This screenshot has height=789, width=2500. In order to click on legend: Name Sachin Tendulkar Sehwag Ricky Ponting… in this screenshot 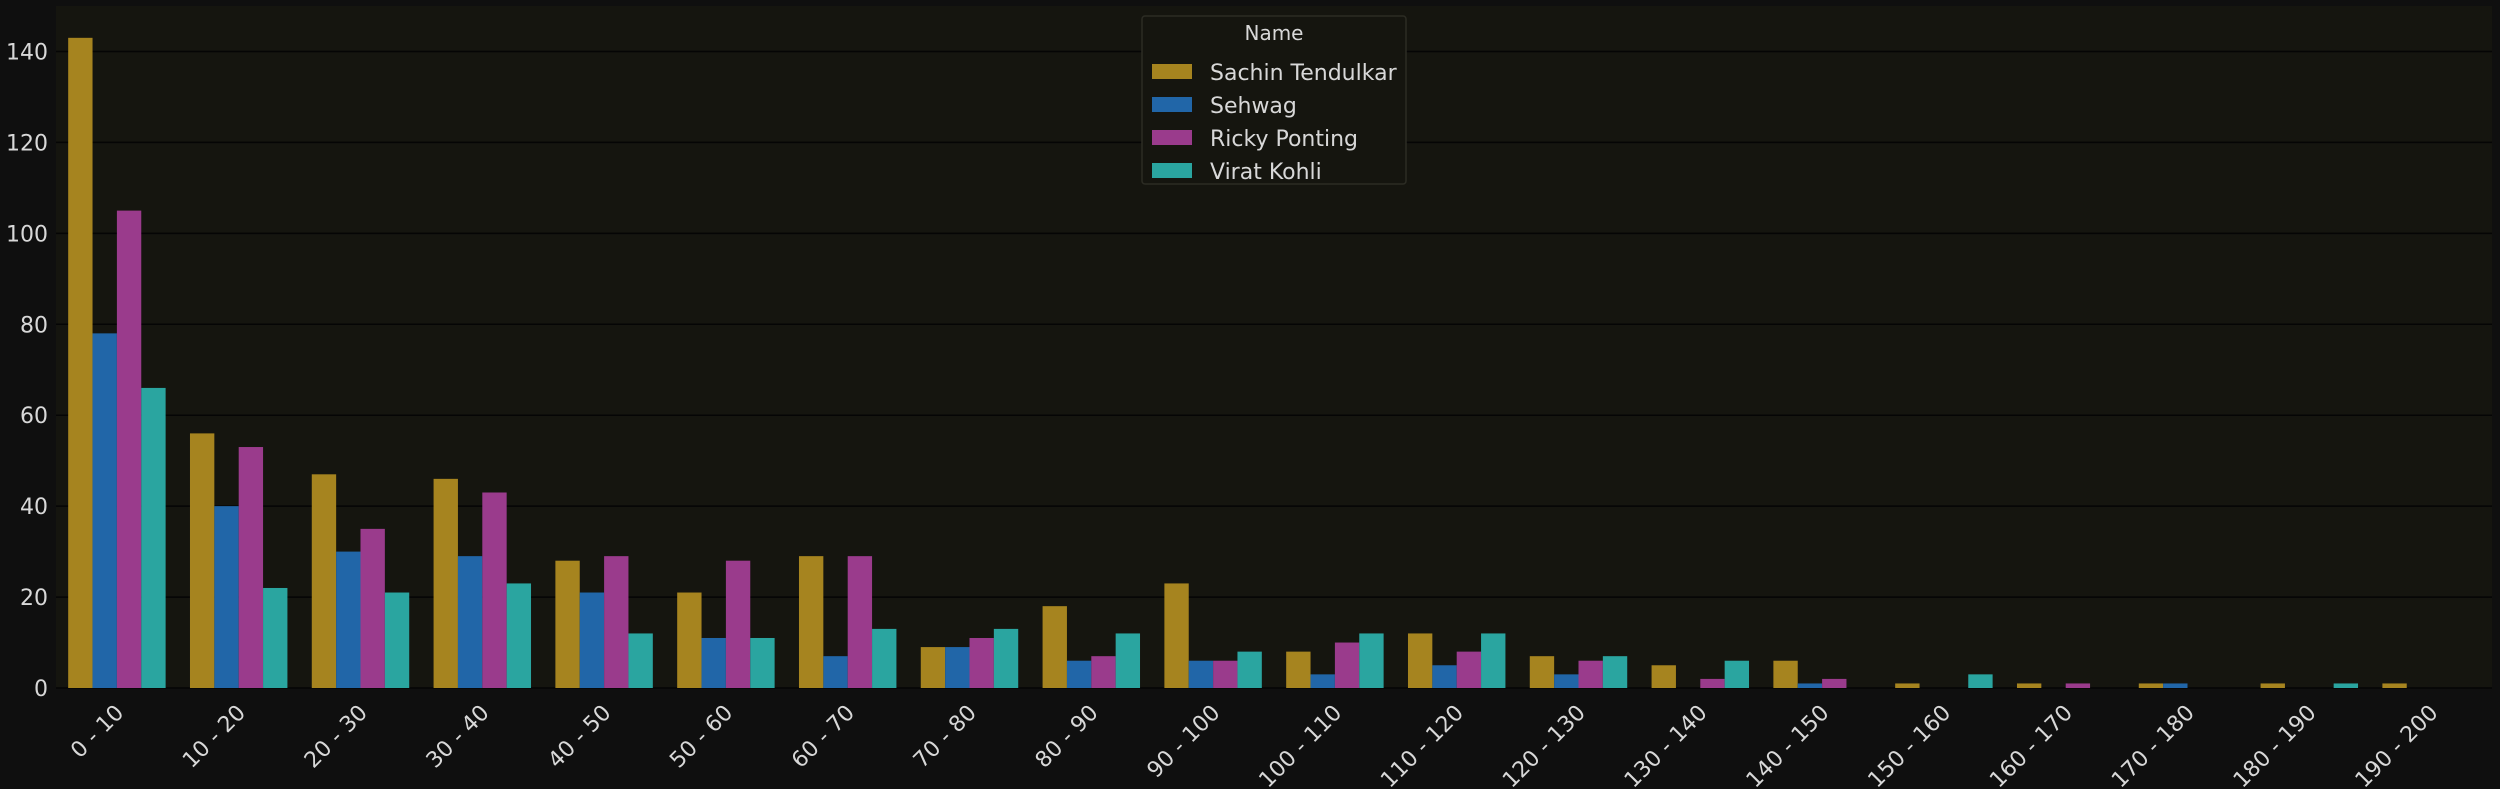, I will do `click(1274, 100)`.